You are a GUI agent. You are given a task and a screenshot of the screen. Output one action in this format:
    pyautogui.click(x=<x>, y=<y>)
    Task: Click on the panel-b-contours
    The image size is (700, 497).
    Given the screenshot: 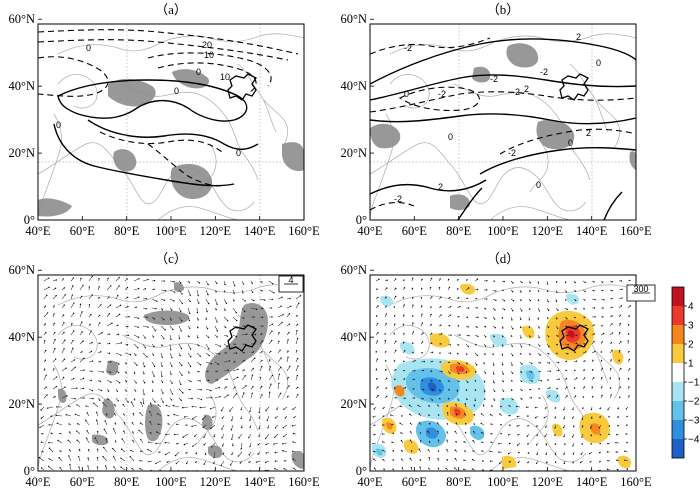 What is the action you would take?
    pyautogui.click(x=503, y=128)
    